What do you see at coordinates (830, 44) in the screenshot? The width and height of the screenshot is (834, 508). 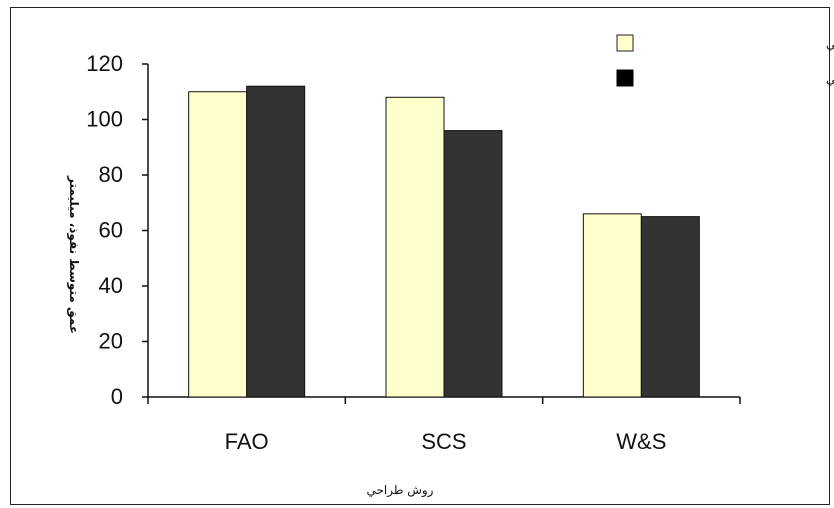 I see `legend-label-design: عمق متوسط نفوذ طراحي` at bounding box center [830, 44].